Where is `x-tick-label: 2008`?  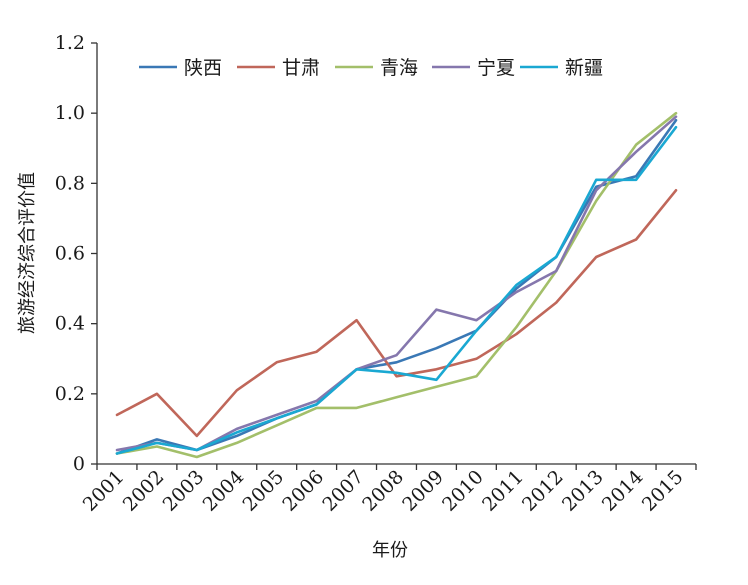
x-tick-label: 2008 is located at coordinates (383, 491).